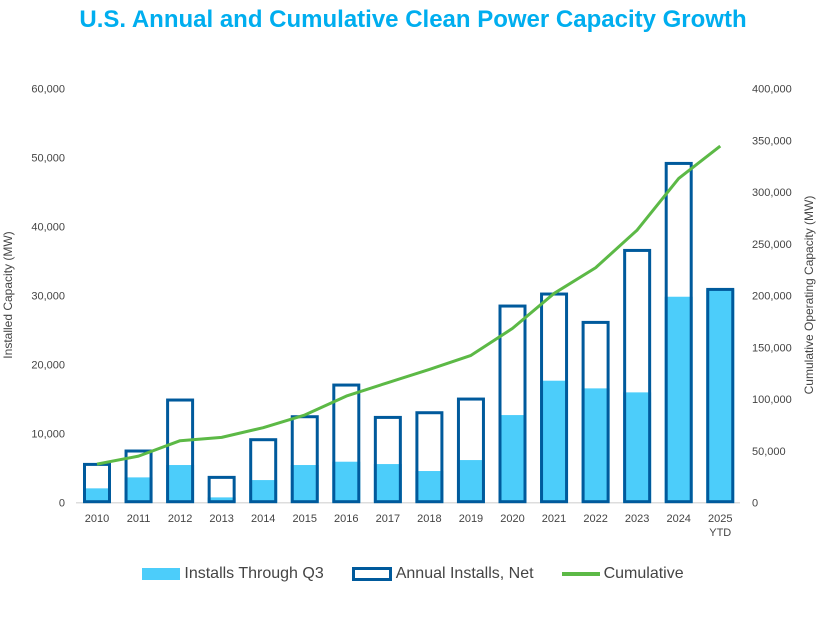 The image size is (826, 620). Describe the element at coordinates (772, 245) in the screenshot. I see `y2-tick-label: 250,000` at that location.